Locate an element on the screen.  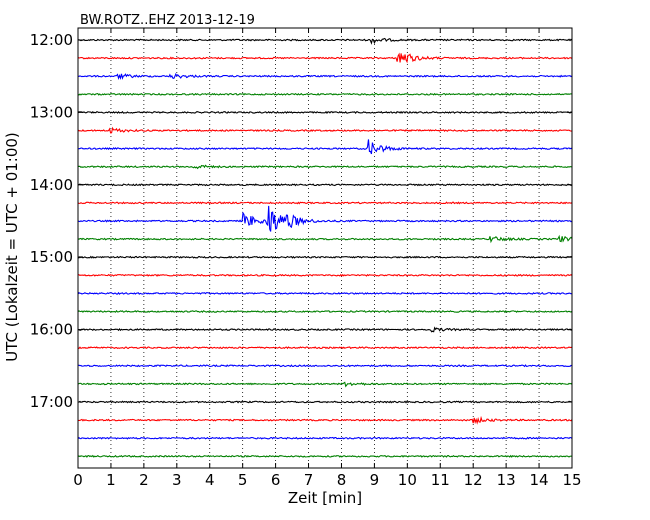
chart-title: BW.ROTZ..EHZ 2013-12-19 is located at coordinates (167, 20).